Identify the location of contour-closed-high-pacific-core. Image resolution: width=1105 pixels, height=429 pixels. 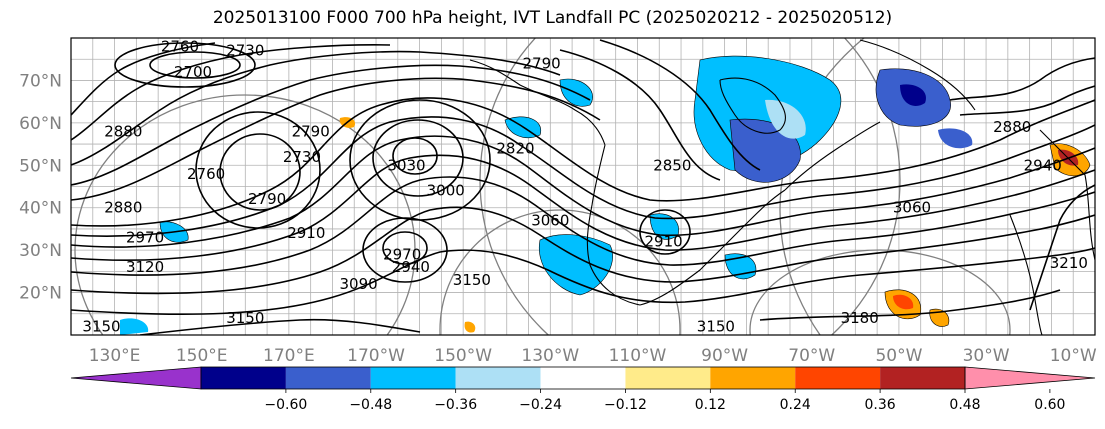
(415, 156).